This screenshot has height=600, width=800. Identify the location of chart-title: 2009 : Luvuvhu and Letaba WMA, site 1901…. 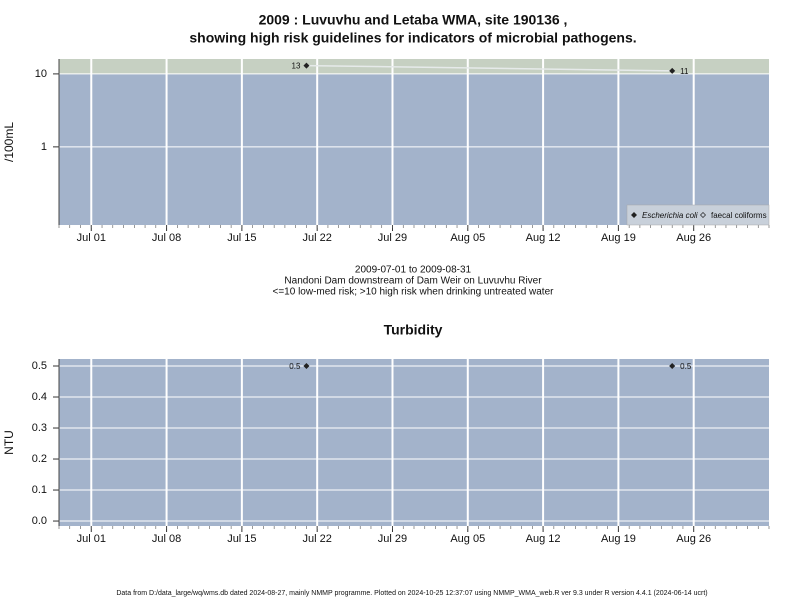
(413, 20).